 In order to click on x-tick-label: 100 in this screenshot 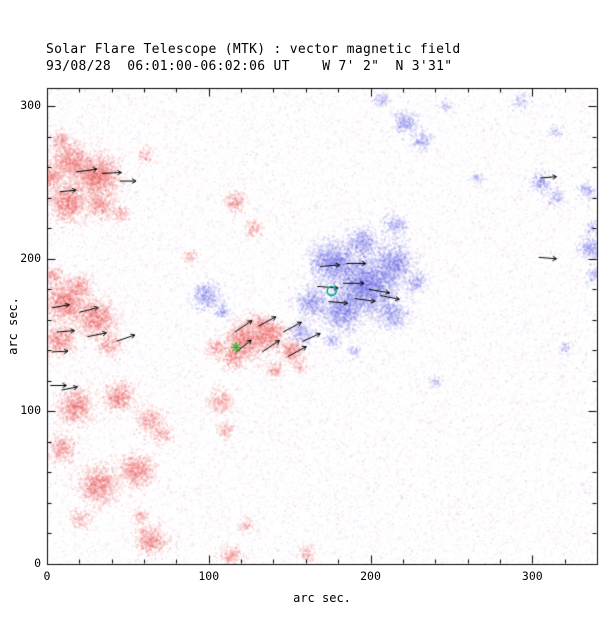, I will do `click(209, 576)`.